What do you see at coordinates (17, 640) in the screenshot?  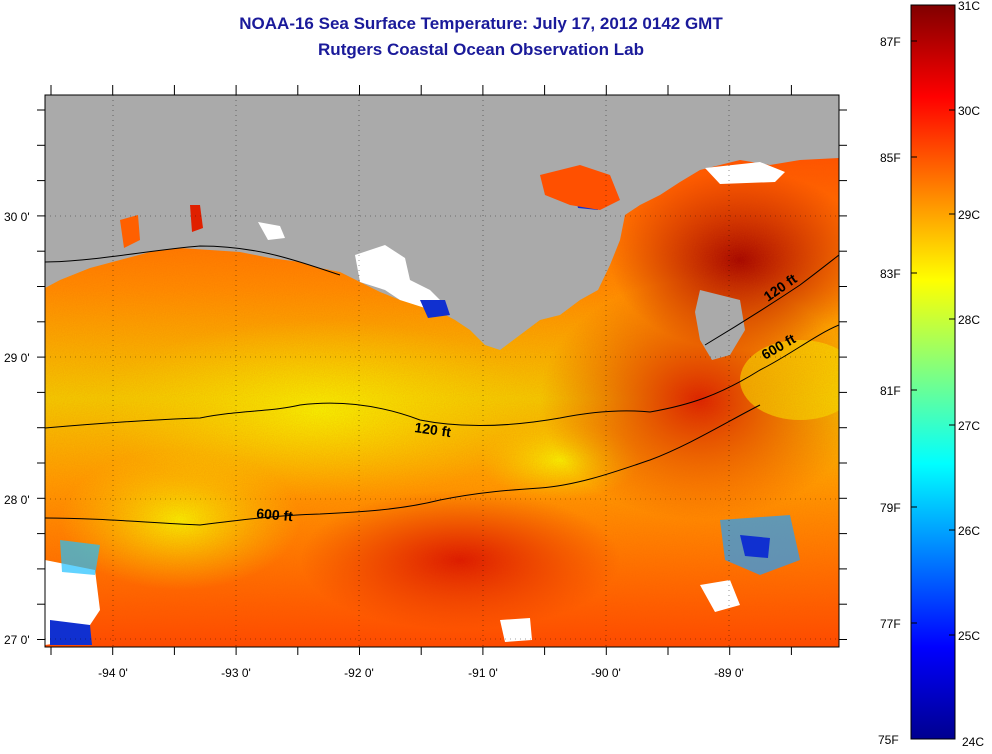 I see `latitude-label: 27 0'` at bounding box center [17, 640].